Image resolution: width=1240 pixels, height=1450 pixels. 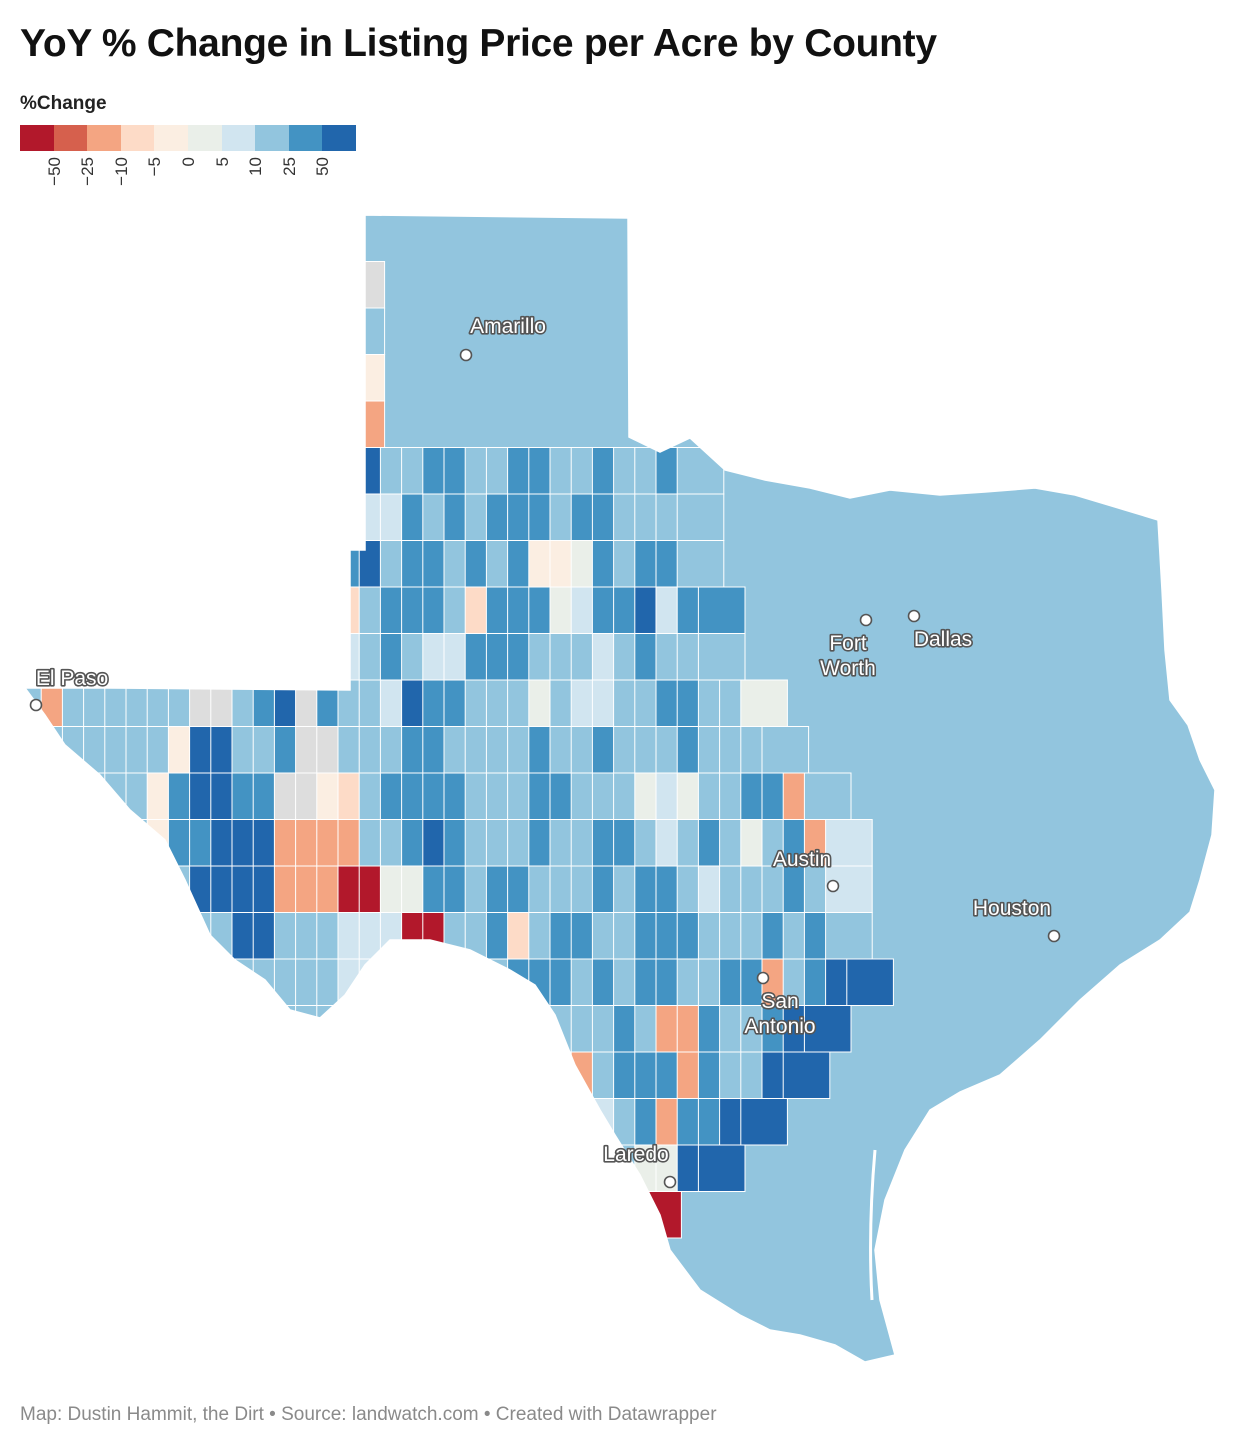 I want to click on city-label: Dallas, so click(x=943, y=639).